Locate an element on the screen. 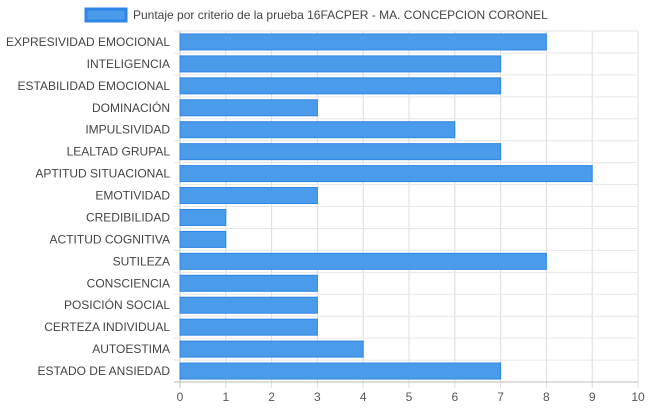  x-tick-label: 8 is located at coordinates (546, 397).